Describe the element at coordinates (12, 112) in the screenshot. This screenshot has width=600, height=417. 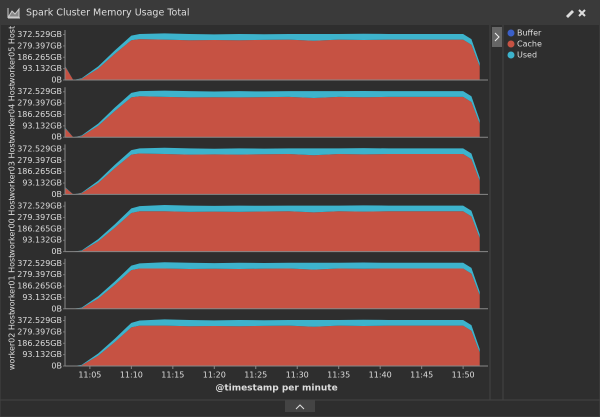
I see `y-axis-label: worker04 Host` at that location.